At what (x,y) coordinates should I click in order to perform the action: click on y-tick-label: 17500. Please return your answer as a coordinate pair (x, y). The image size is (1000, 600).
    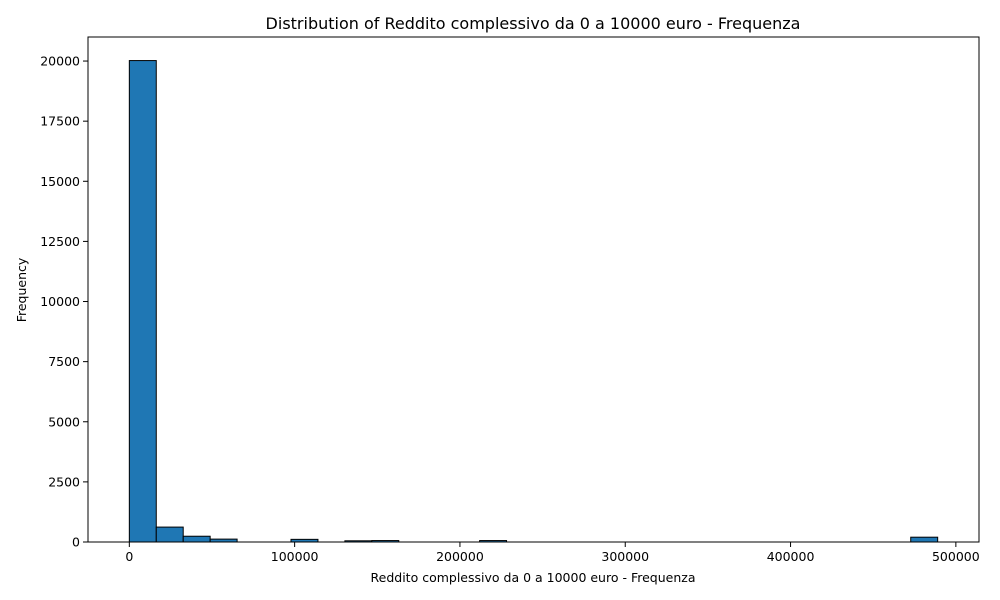
    Looking at the image, I should click on (60, 121).